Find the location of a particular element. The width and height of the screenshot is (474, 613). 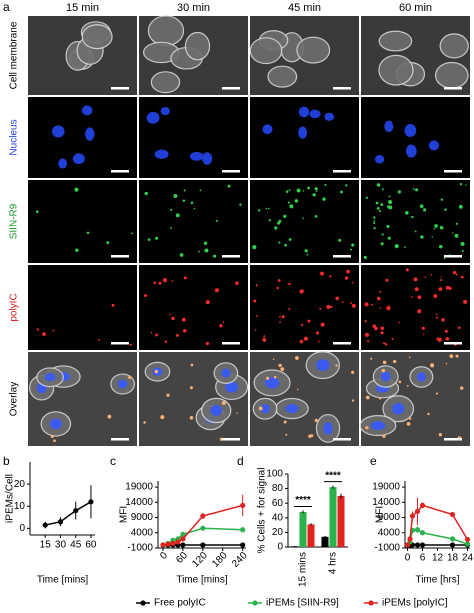

y-tick-label: 4000 is located at coordinates (389, 532).